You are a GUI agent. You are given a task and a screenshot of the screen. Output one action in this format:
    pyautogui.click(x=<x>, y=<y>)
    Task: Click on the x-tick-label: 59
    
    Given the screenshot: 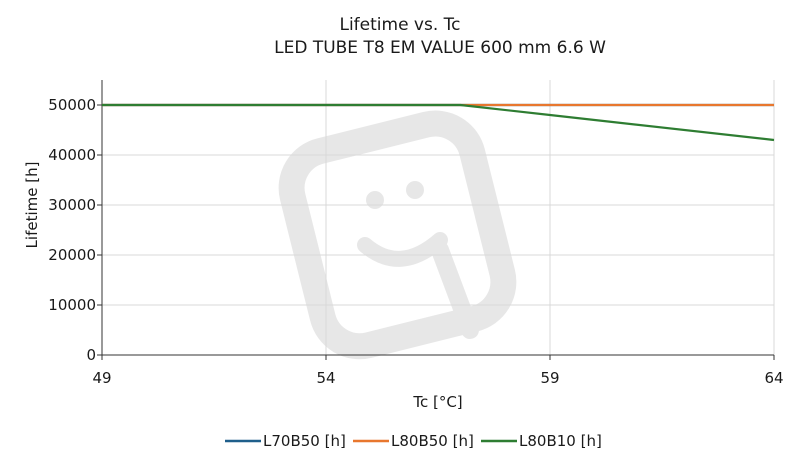 What is the action you would take?
    pyautogui.click(x=549, y=378)
    